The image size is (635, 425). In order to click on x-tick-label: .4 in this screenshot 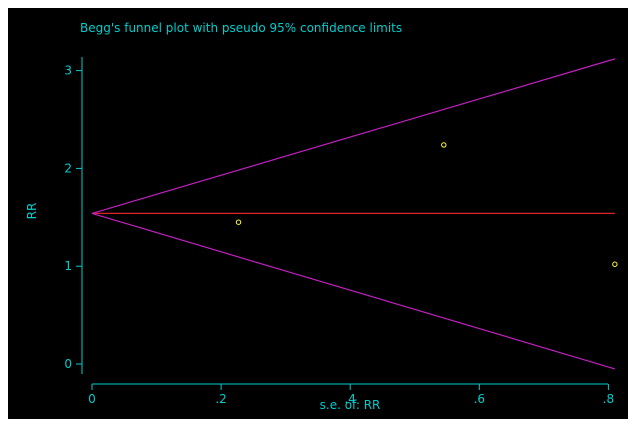, I will do `click(349, 399)`.